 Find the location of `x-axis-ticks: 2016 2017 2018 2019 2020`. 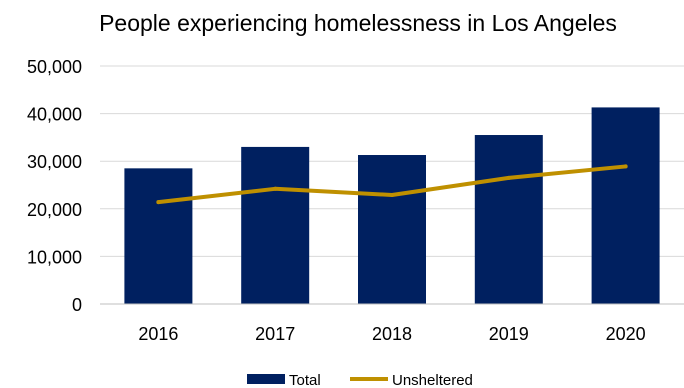

x-axis-ticks: 2016 2017 2018 2019 2020 is located at coordinates (391, 334).